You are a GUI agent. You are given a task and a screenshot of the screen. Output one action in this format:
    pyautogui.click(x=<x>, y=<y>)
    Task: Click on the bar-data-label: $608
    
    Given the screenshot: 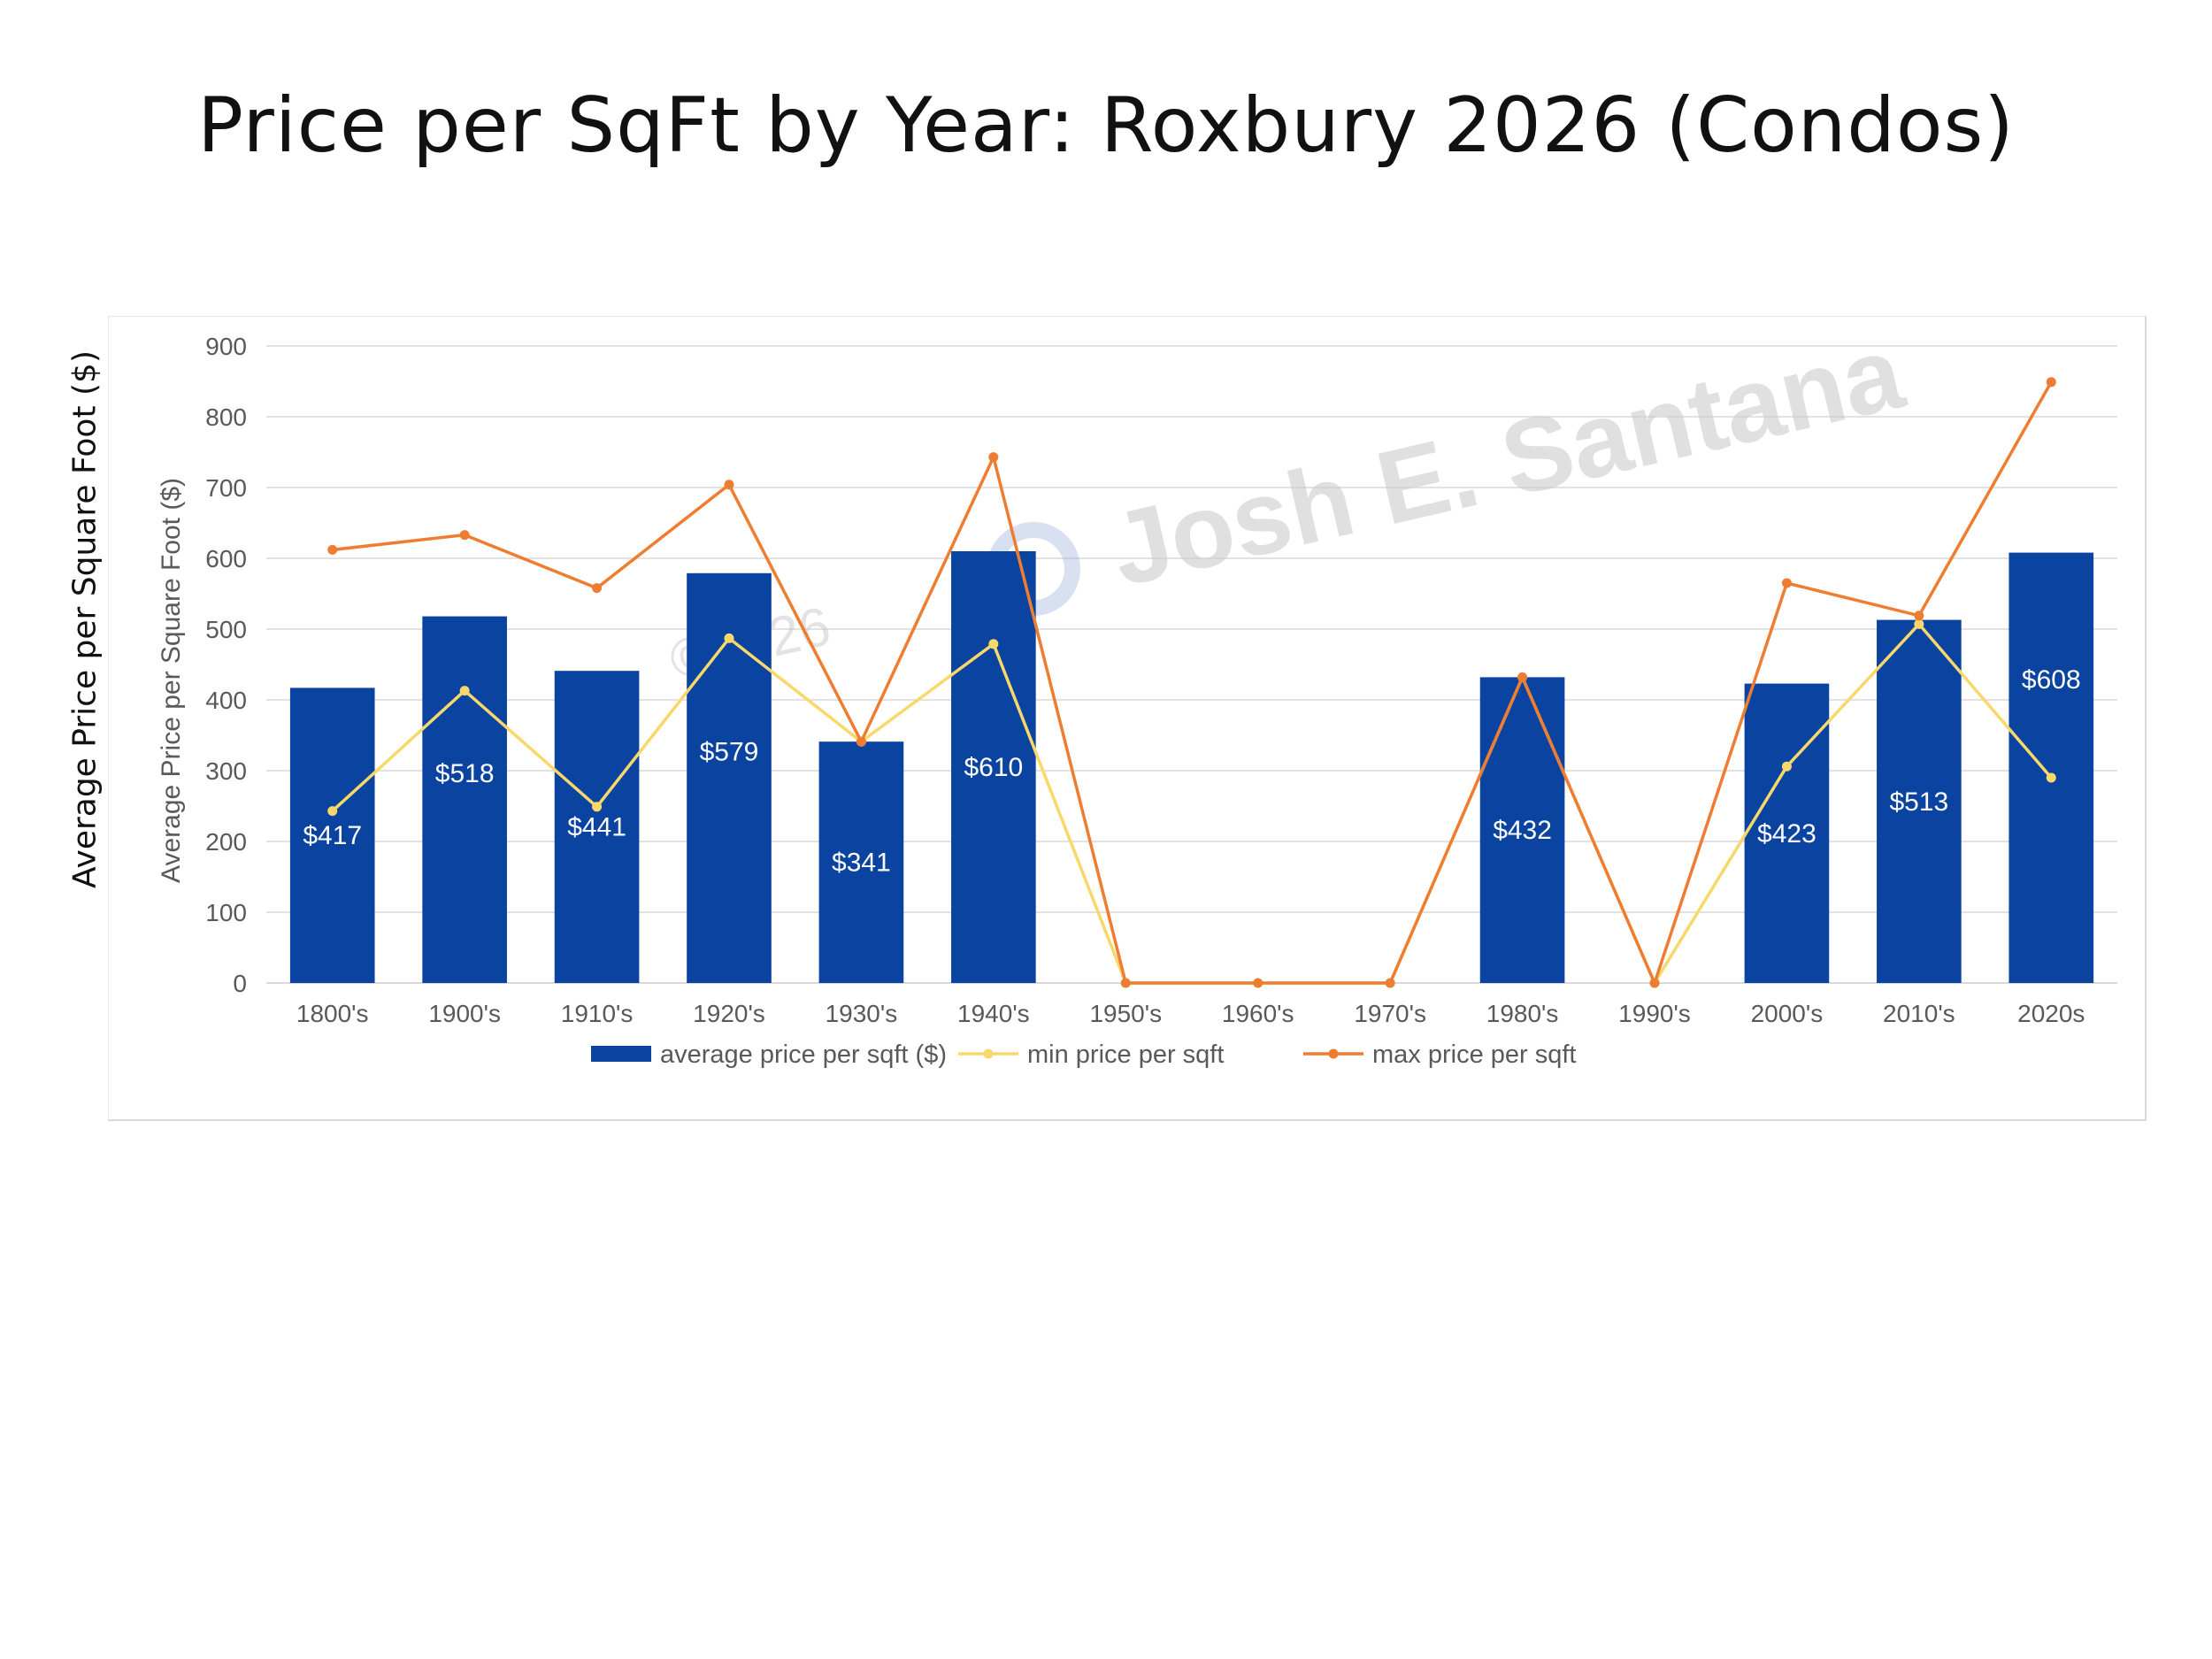 What is the action you would take?
    pyautogui.click(x=2052, y=680)
    